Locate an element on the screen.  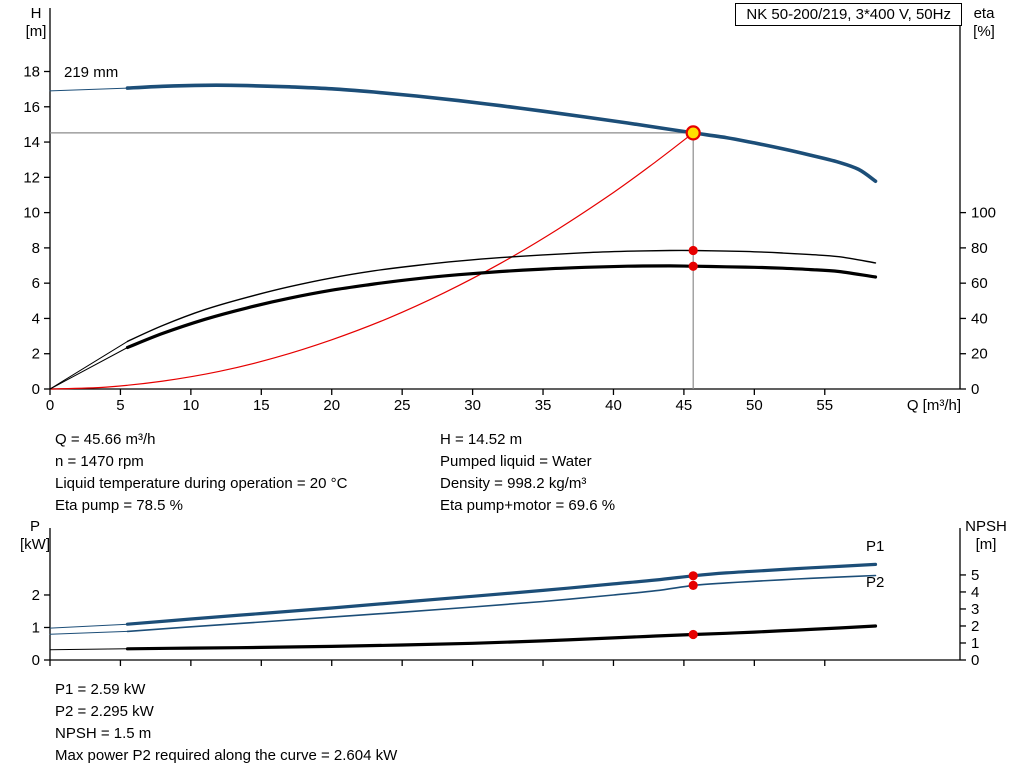
h-axis-title: H [m] is located at coordinates (36, 23).